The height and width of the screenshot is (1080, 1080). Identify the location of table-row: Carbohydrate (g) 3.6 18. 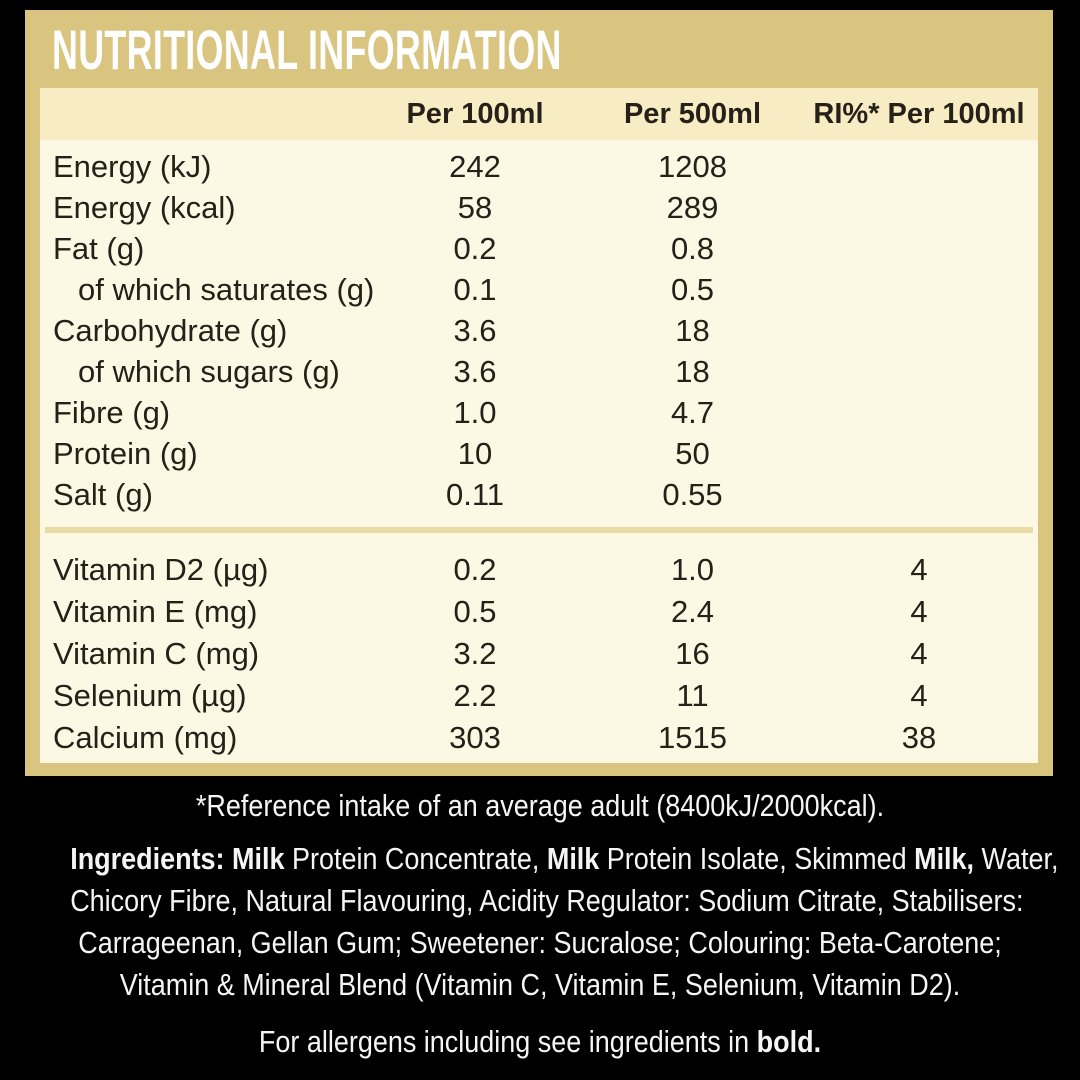
(539, 330).